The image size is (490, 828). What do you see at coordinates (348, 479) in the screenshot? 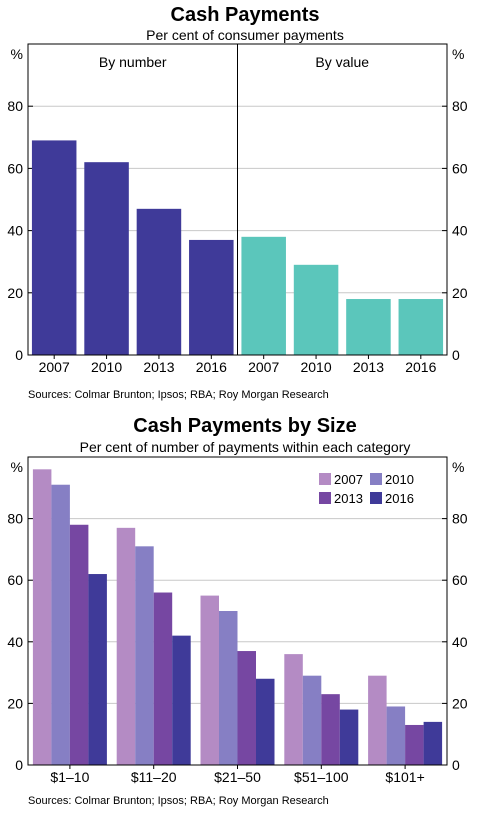
I see `legend-label: 2007` at bounding box center [348, 479].